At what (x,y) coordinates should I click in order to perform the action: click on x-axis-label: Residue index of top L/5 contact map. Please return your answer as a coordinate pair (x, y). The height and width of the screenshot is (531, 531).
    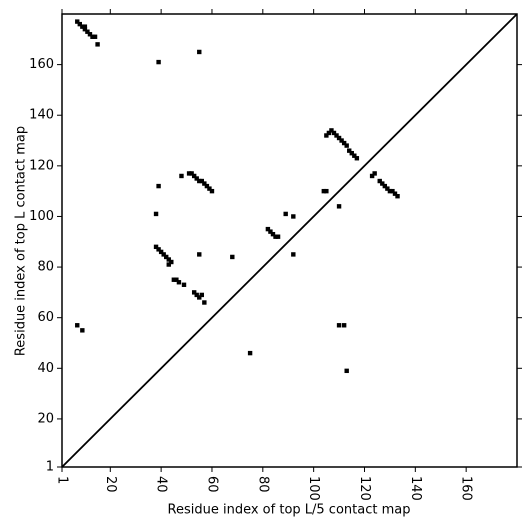
    Looking at the image, I should click on (289, 510).